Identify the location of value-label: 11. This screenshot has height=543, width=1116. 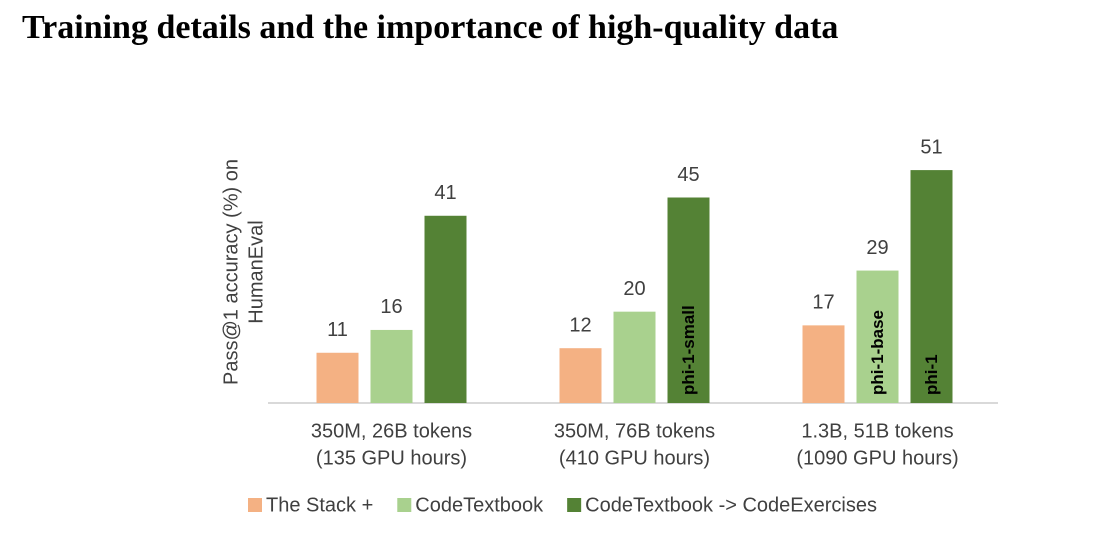
(337, 330).